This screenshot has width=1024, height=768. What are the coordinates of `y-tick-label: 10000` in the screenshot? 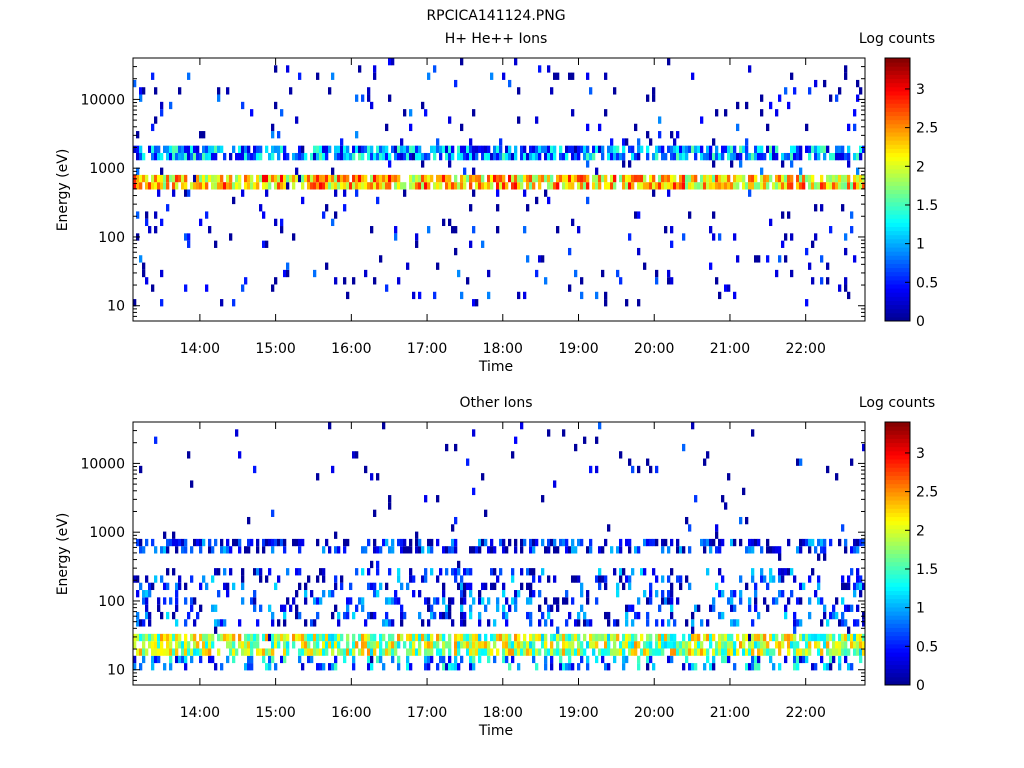 It's located at (102, 464).